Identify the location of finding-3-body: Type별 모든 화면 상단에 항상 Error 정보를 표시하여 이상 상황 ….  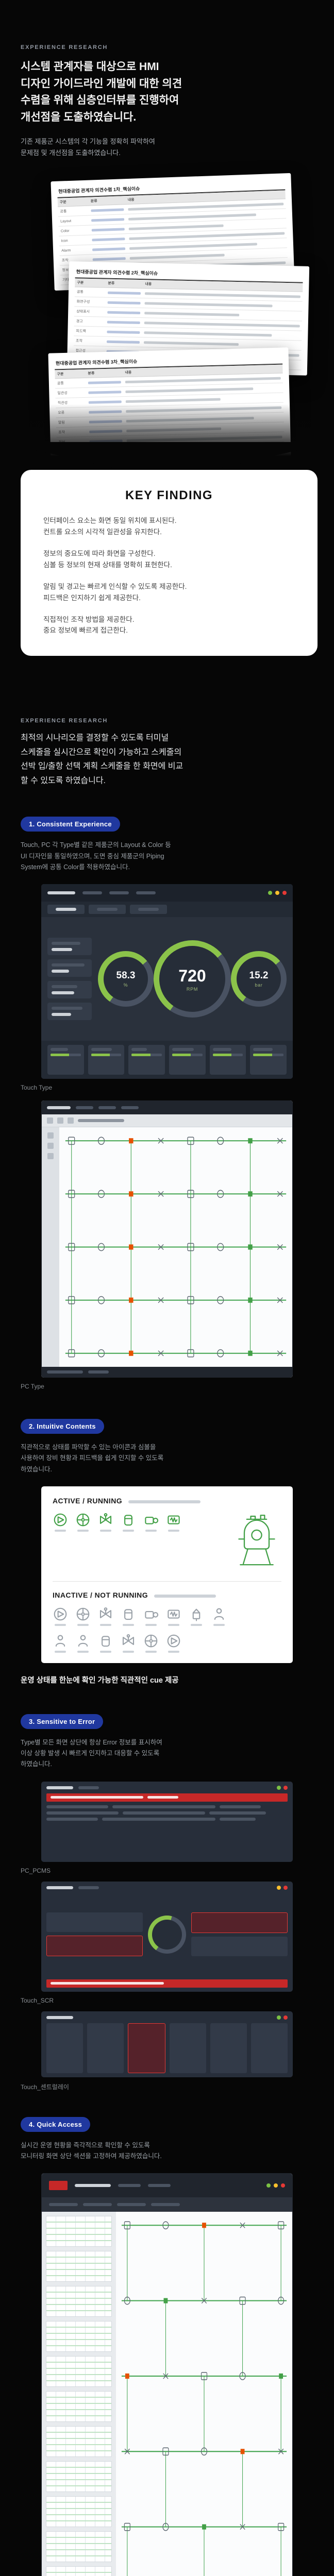
(91, 1753).